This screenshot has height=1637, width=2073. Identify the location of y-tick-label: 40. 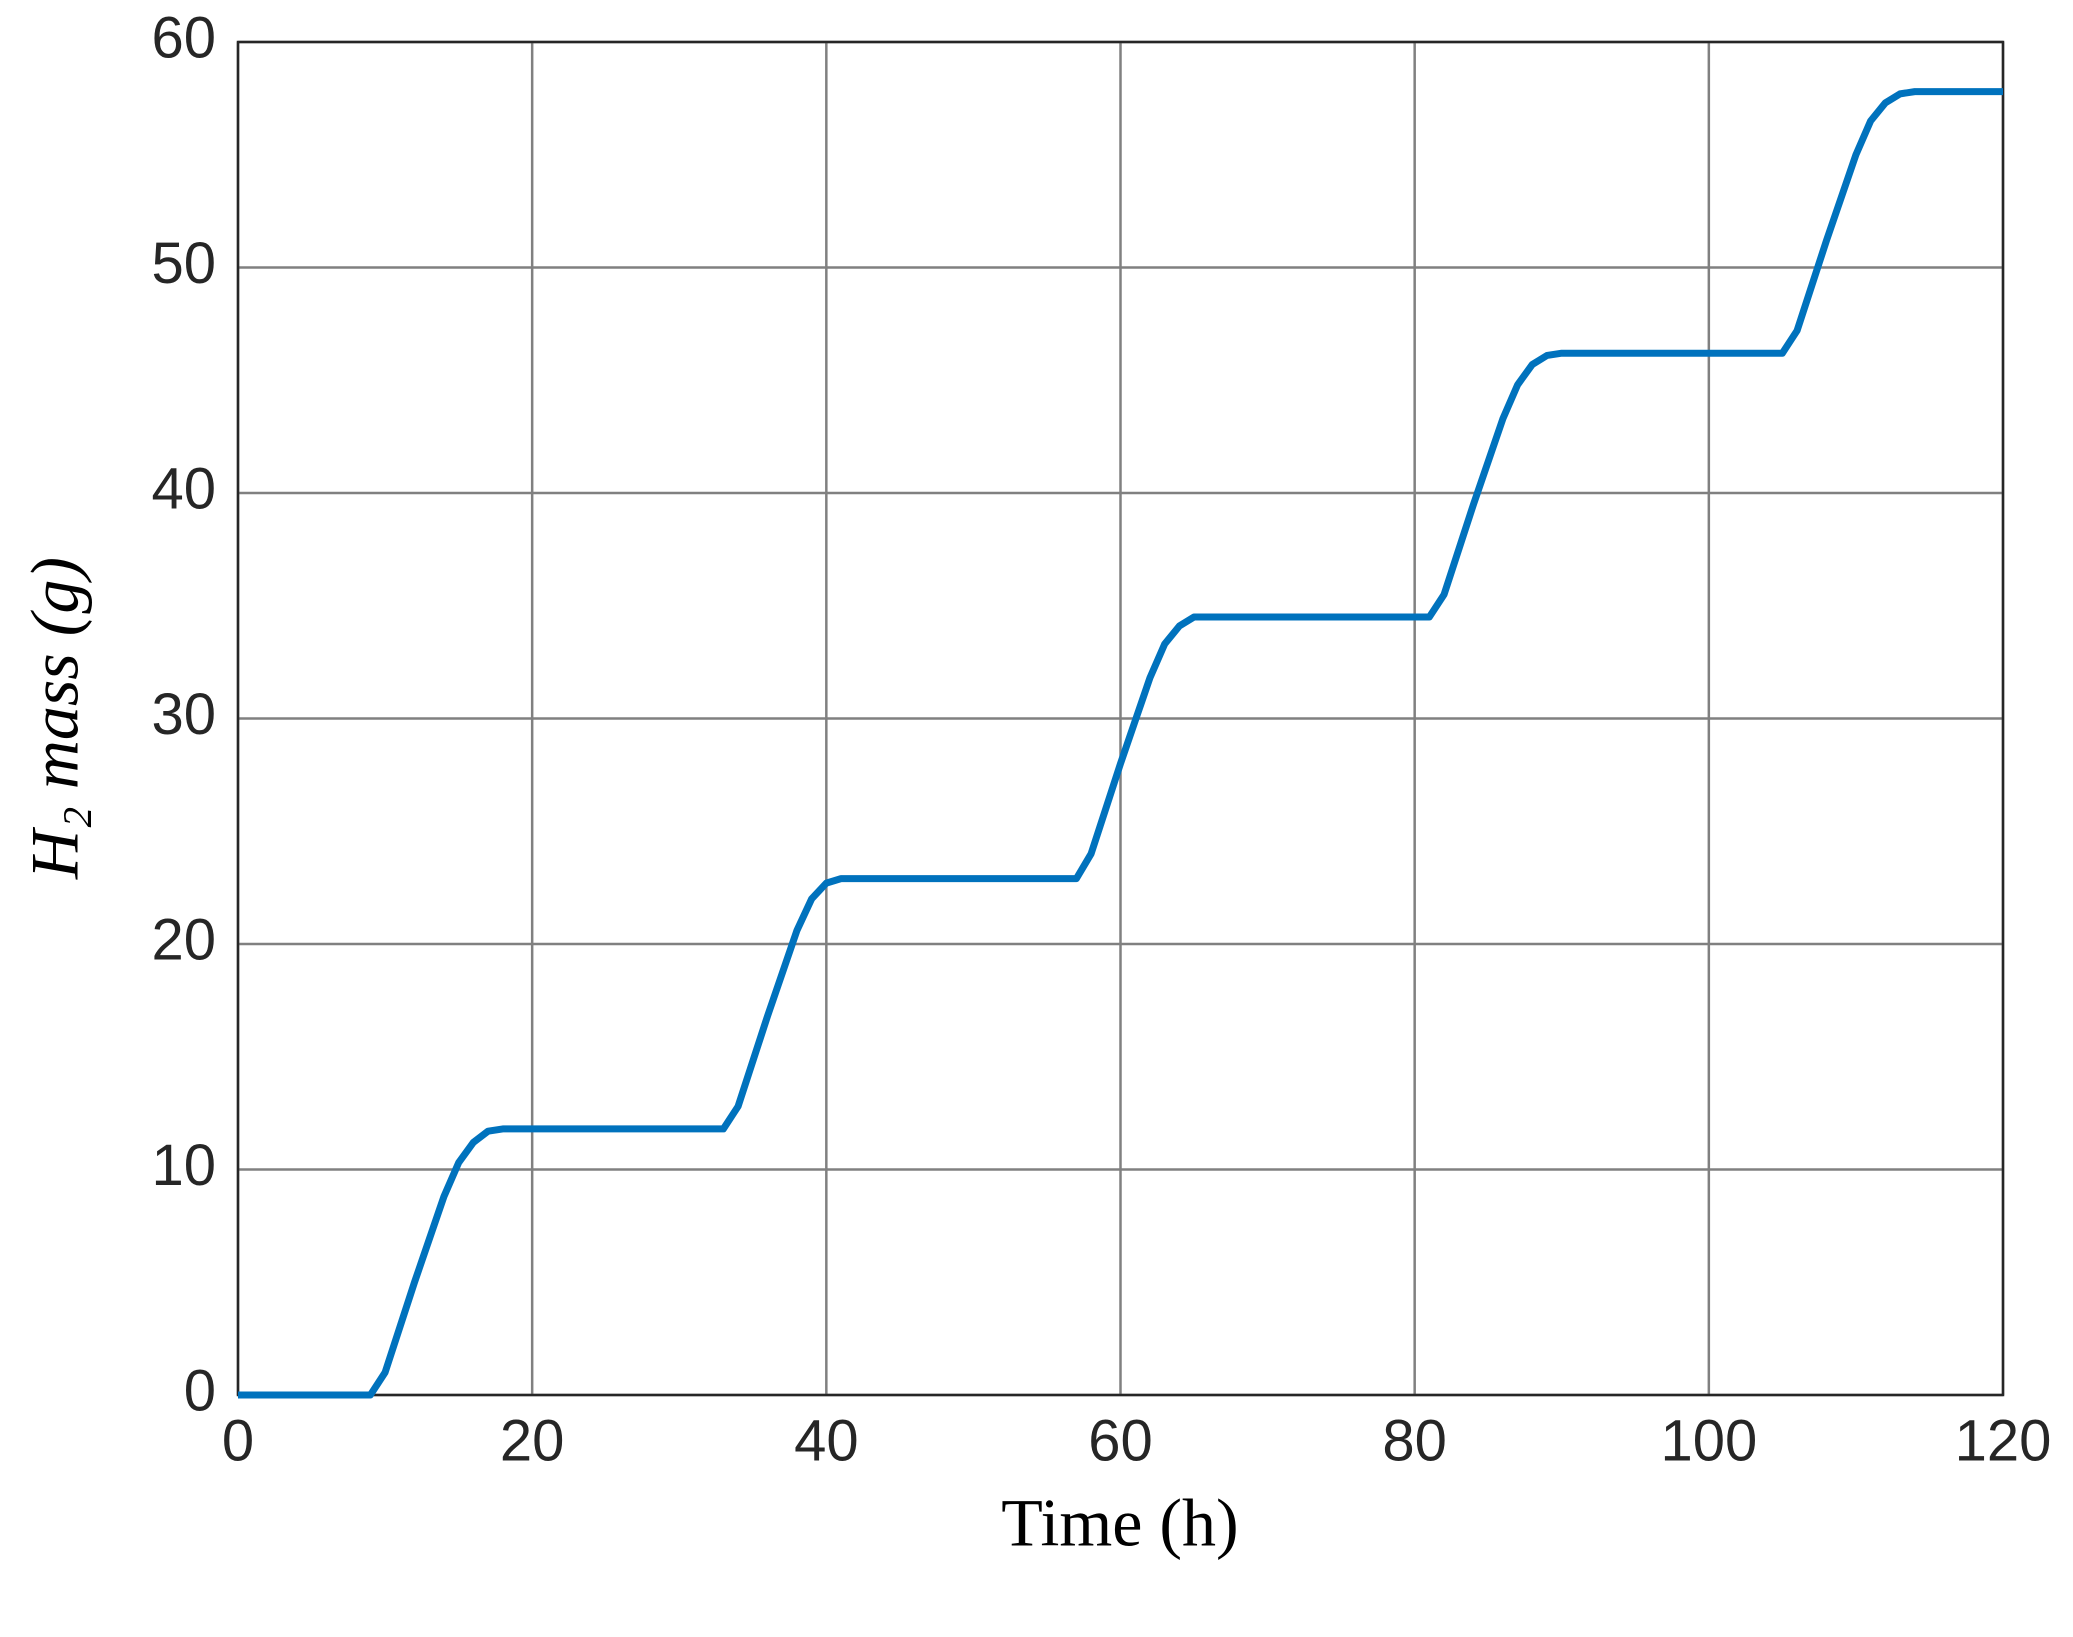
(183, 488).